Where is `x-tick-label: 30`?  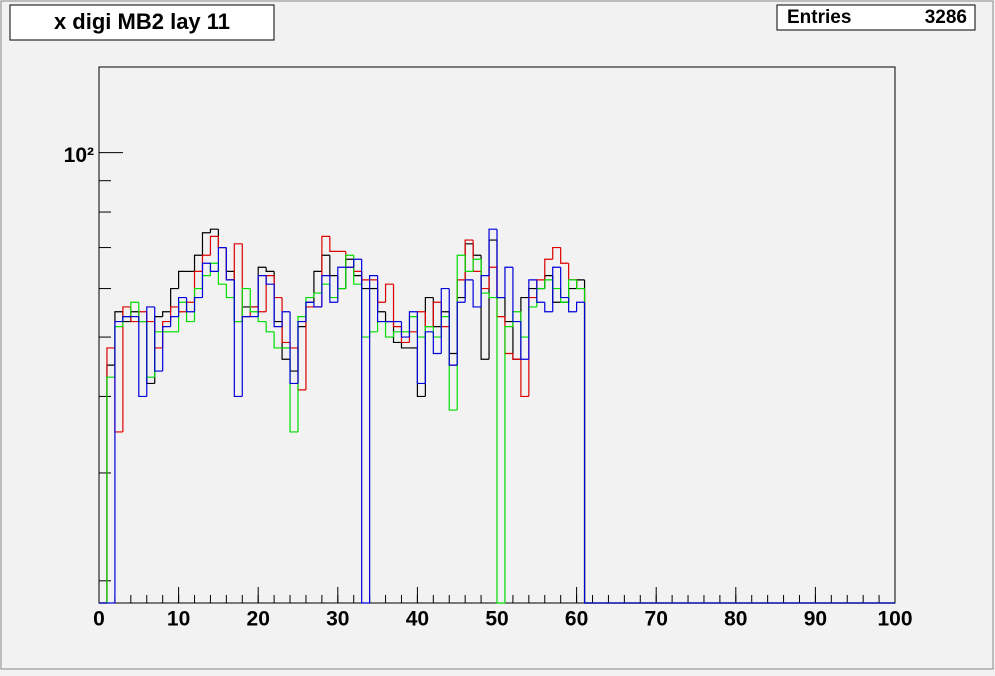 x-tick-label: 30 is located at coordinates (337, 619).